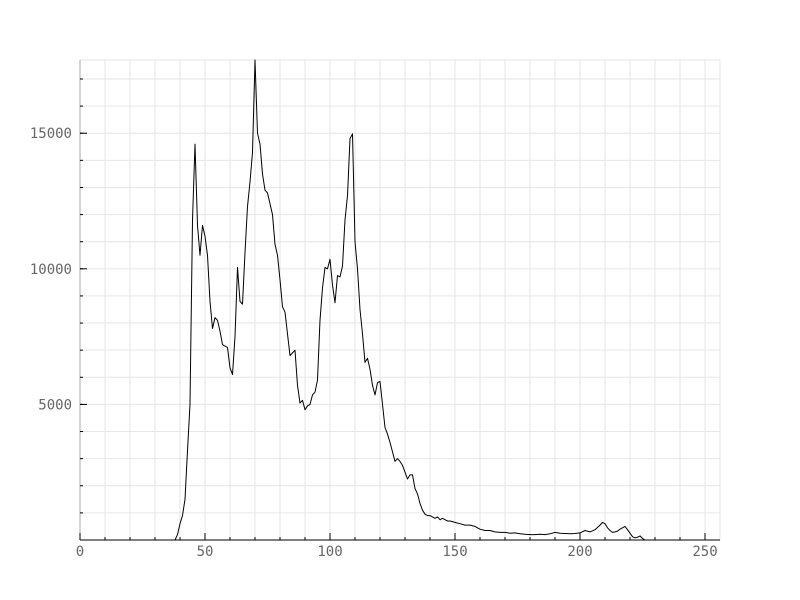  I want to click on y-tick-label: 10000, so click(51, 270).